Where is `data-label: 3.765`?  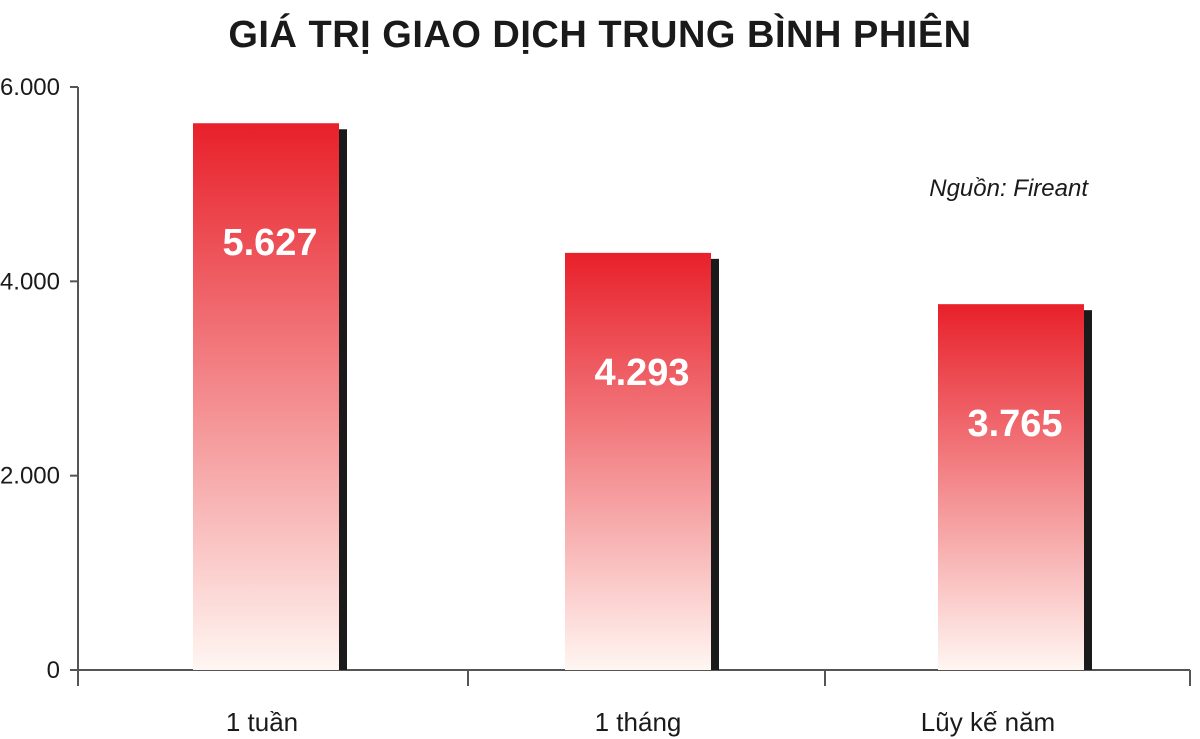
data-label: 3.765 is located at coordinates (1014, 424).